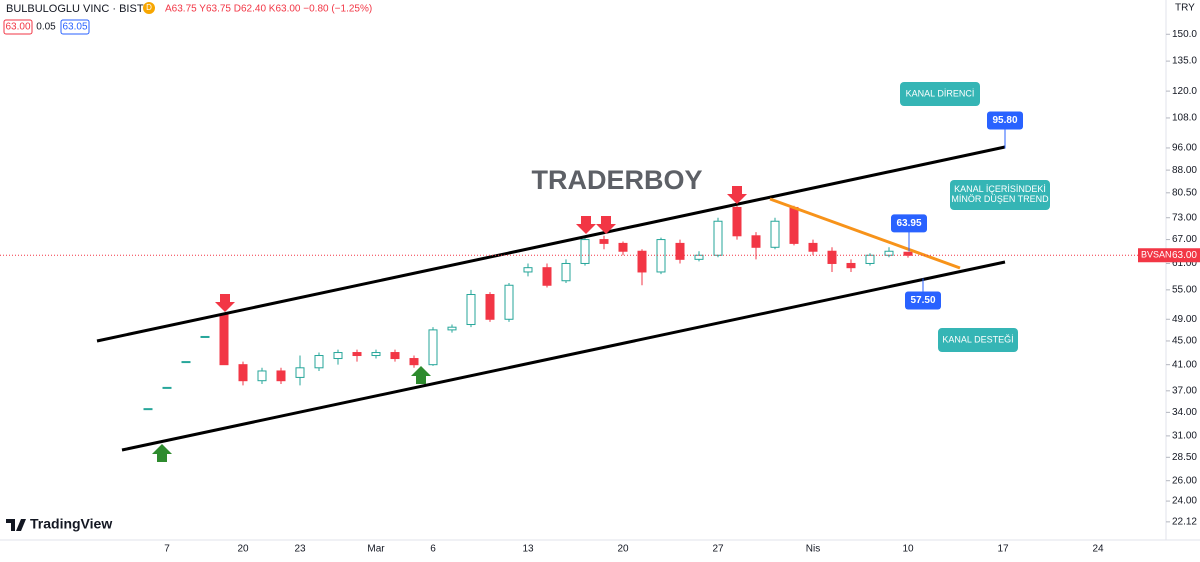 This screenshot has width=1200, height=562. Describe the element at coordinates (1184, 436) in the screenshot. I see `y-tick-label: 31.00` at that location.